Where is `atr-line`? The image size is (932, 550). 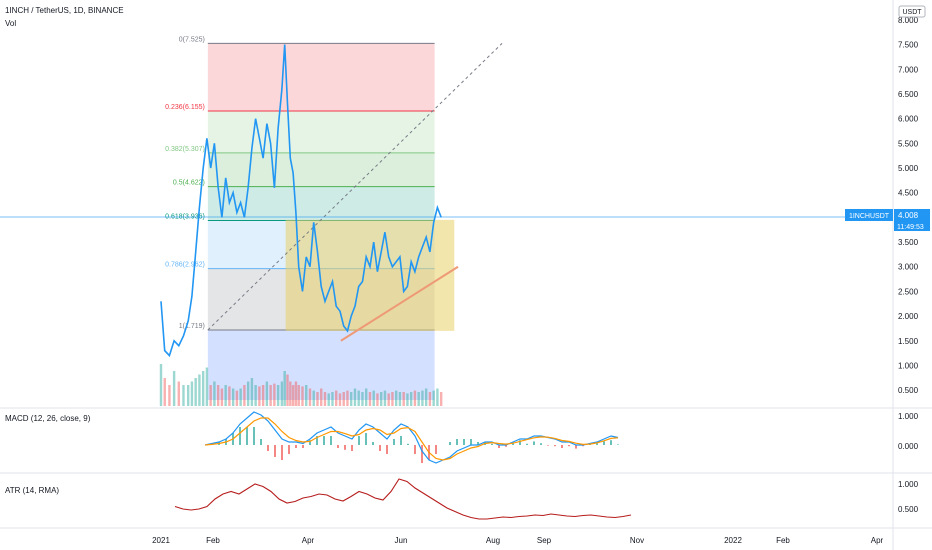 atr-line is located at coordinates (403, 499).